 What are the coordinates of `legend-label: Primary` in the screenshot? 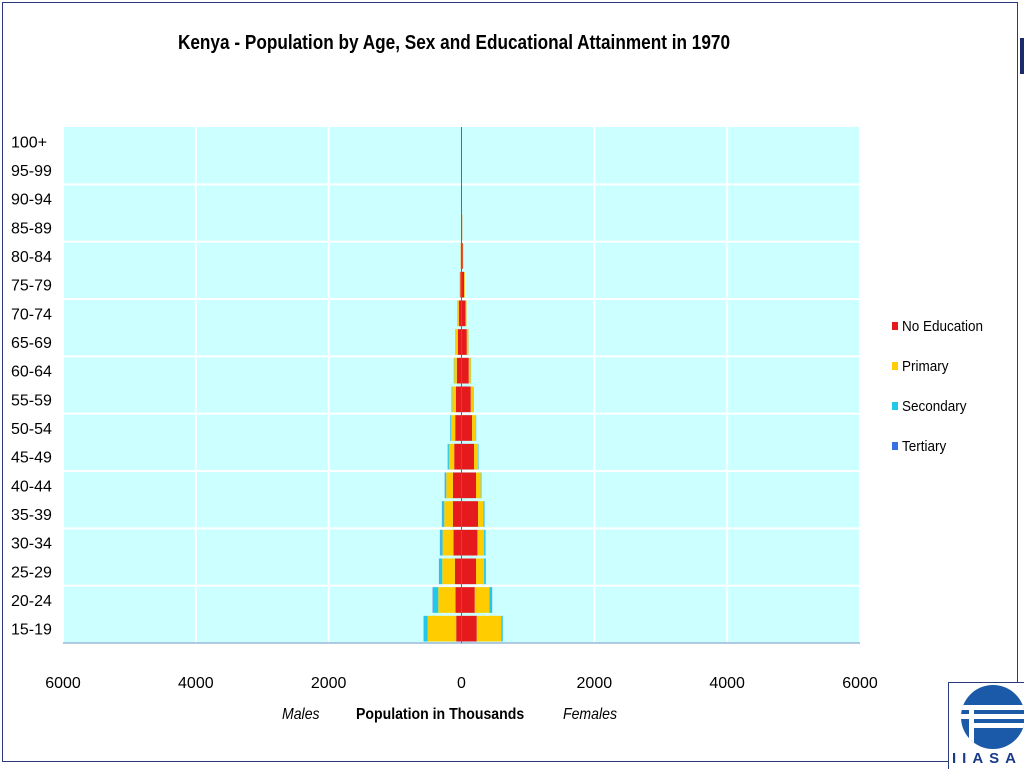 It's located at (925, 366).